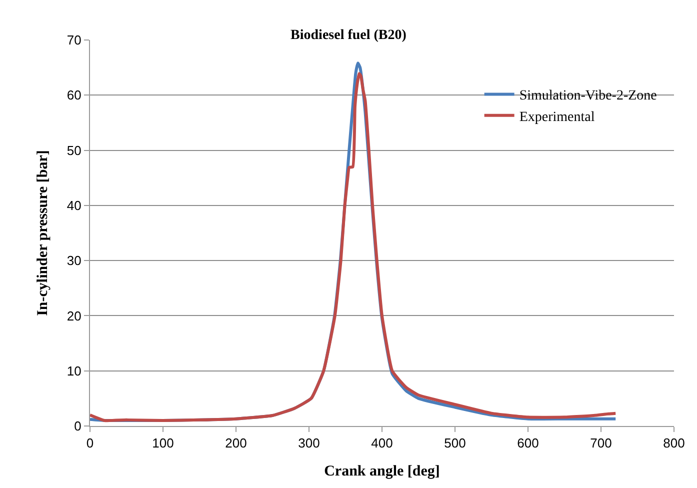 This screenshot has height=488, width=697. I want to click on x-tick-label: 700, so click(601, 443).